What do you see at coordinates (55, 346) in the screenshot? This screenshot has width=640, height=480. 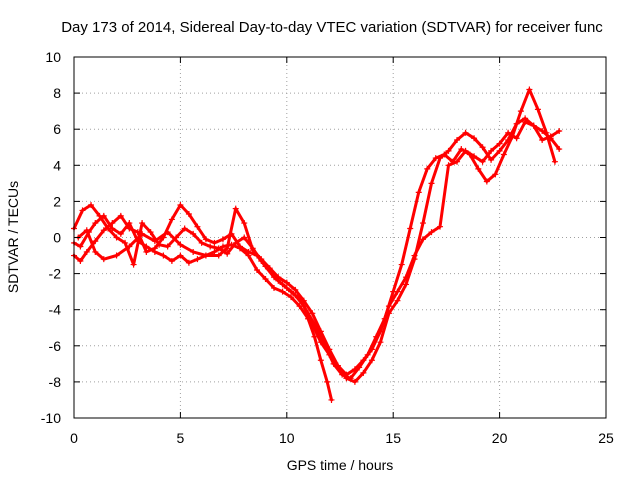 I see `y-tick-label: -6` at bounding box center [55, 346].